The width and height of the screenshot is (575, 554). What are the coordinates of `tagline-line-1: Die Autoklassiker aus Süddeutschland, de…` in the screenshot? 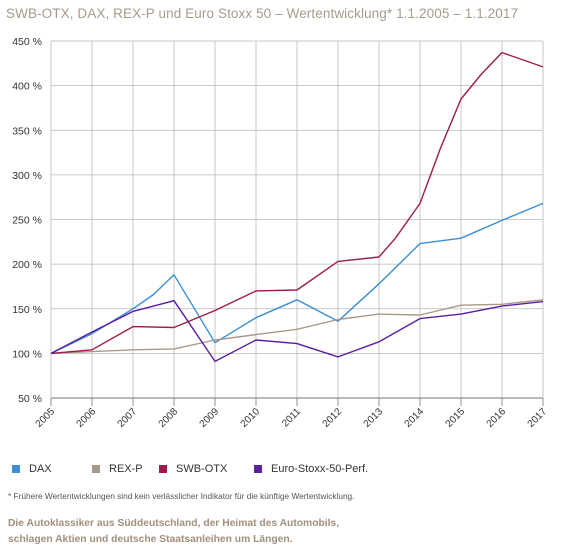 It's located at (174, 523).